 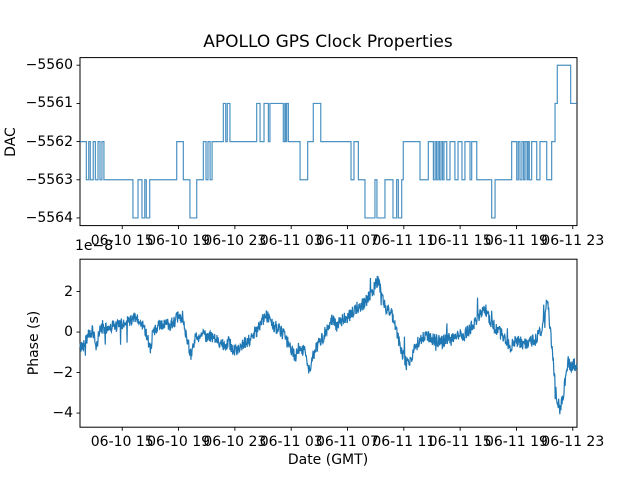 What do you see at coordinates (49, 217) in the screenshot?
I see `y-tick-label-dac: −5564` at bounding box center [49, 217].